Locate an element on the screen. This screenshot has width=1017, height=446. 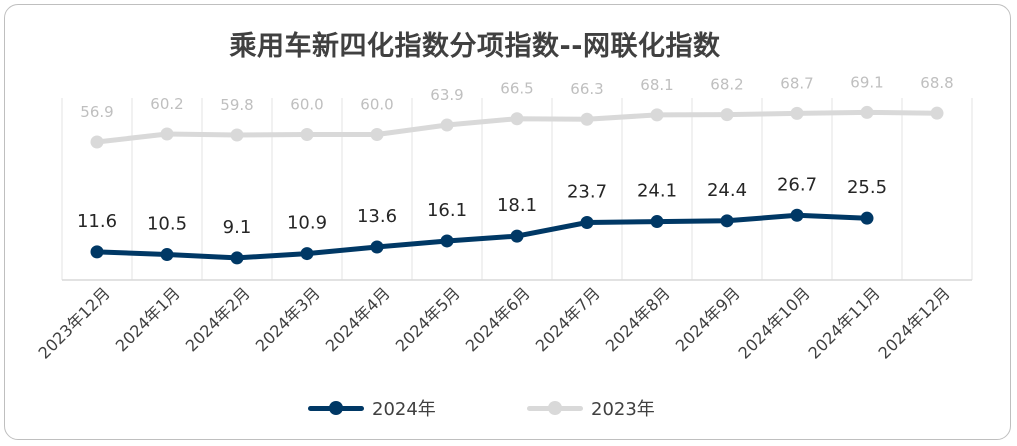
legend-swatch-2023 is located at coordinates (555, 408).